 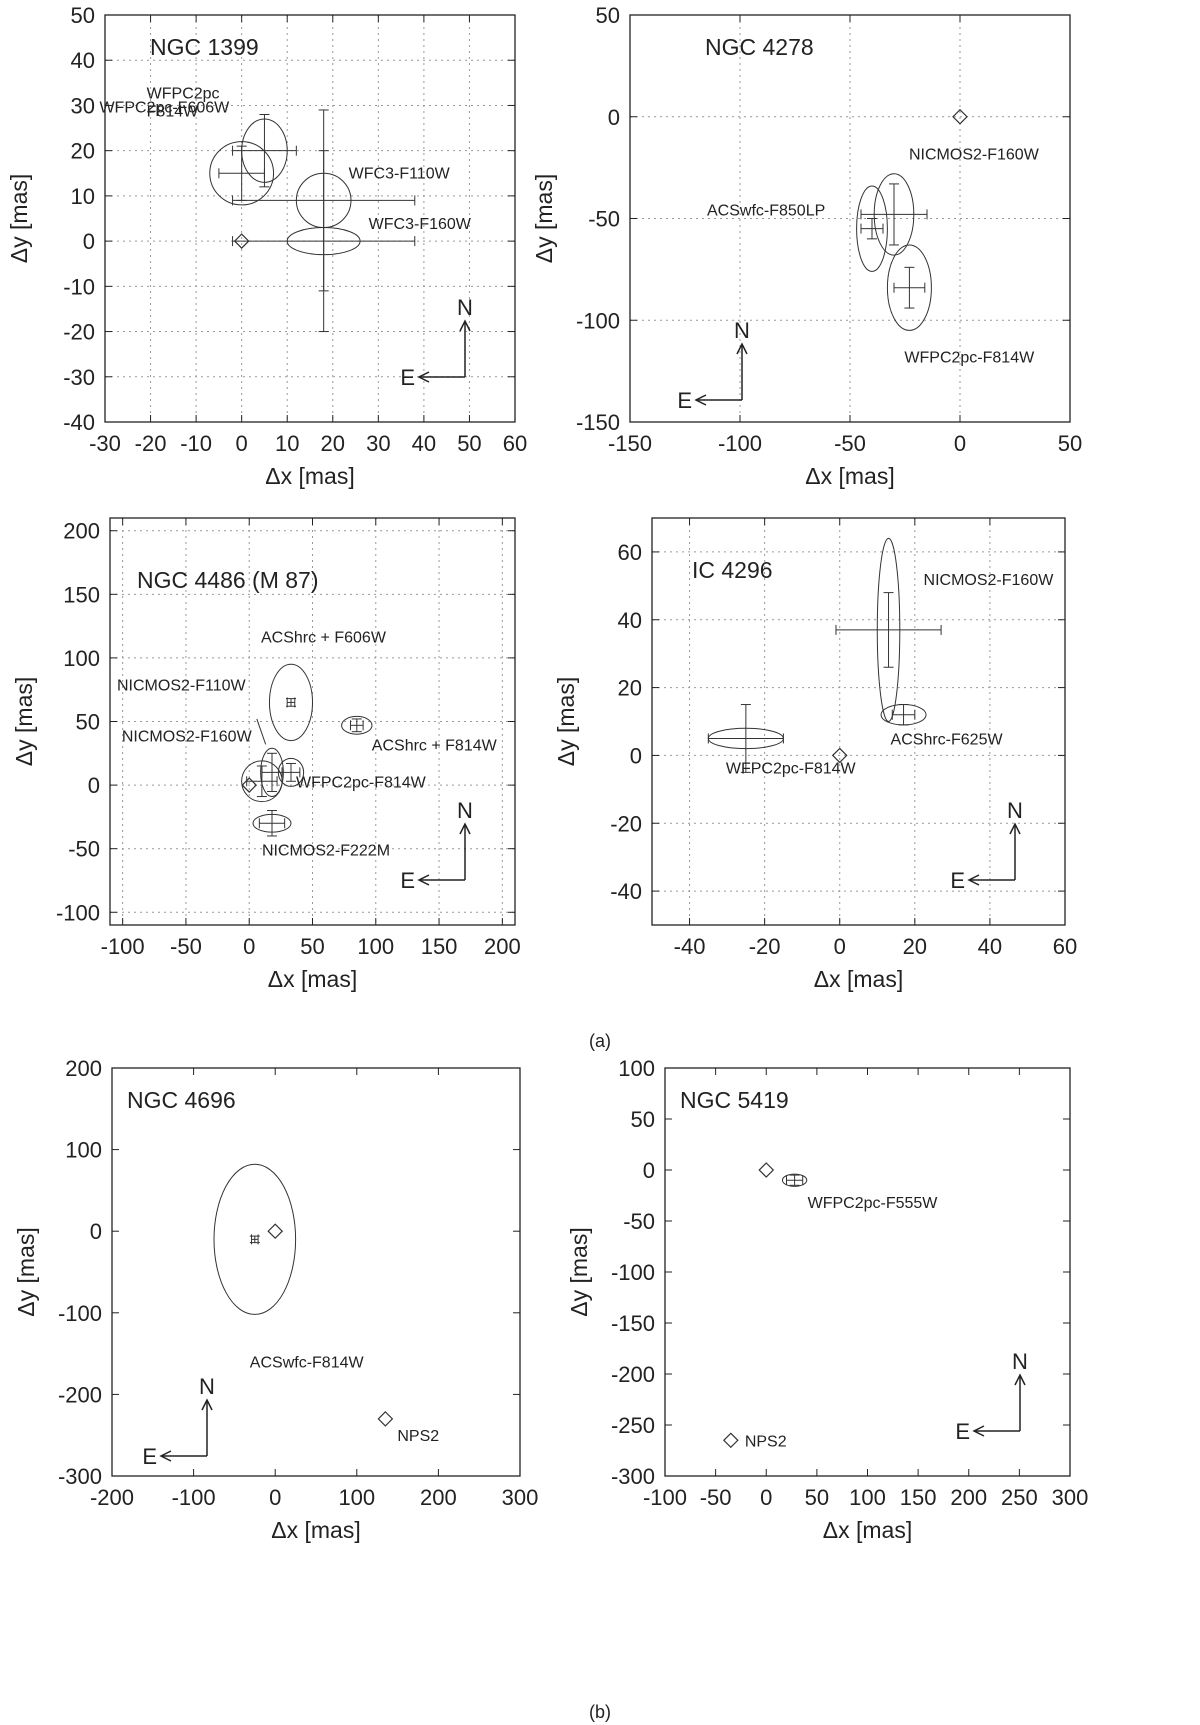 I want to click on y-tick-label: 20, so click(x=83, y=151).